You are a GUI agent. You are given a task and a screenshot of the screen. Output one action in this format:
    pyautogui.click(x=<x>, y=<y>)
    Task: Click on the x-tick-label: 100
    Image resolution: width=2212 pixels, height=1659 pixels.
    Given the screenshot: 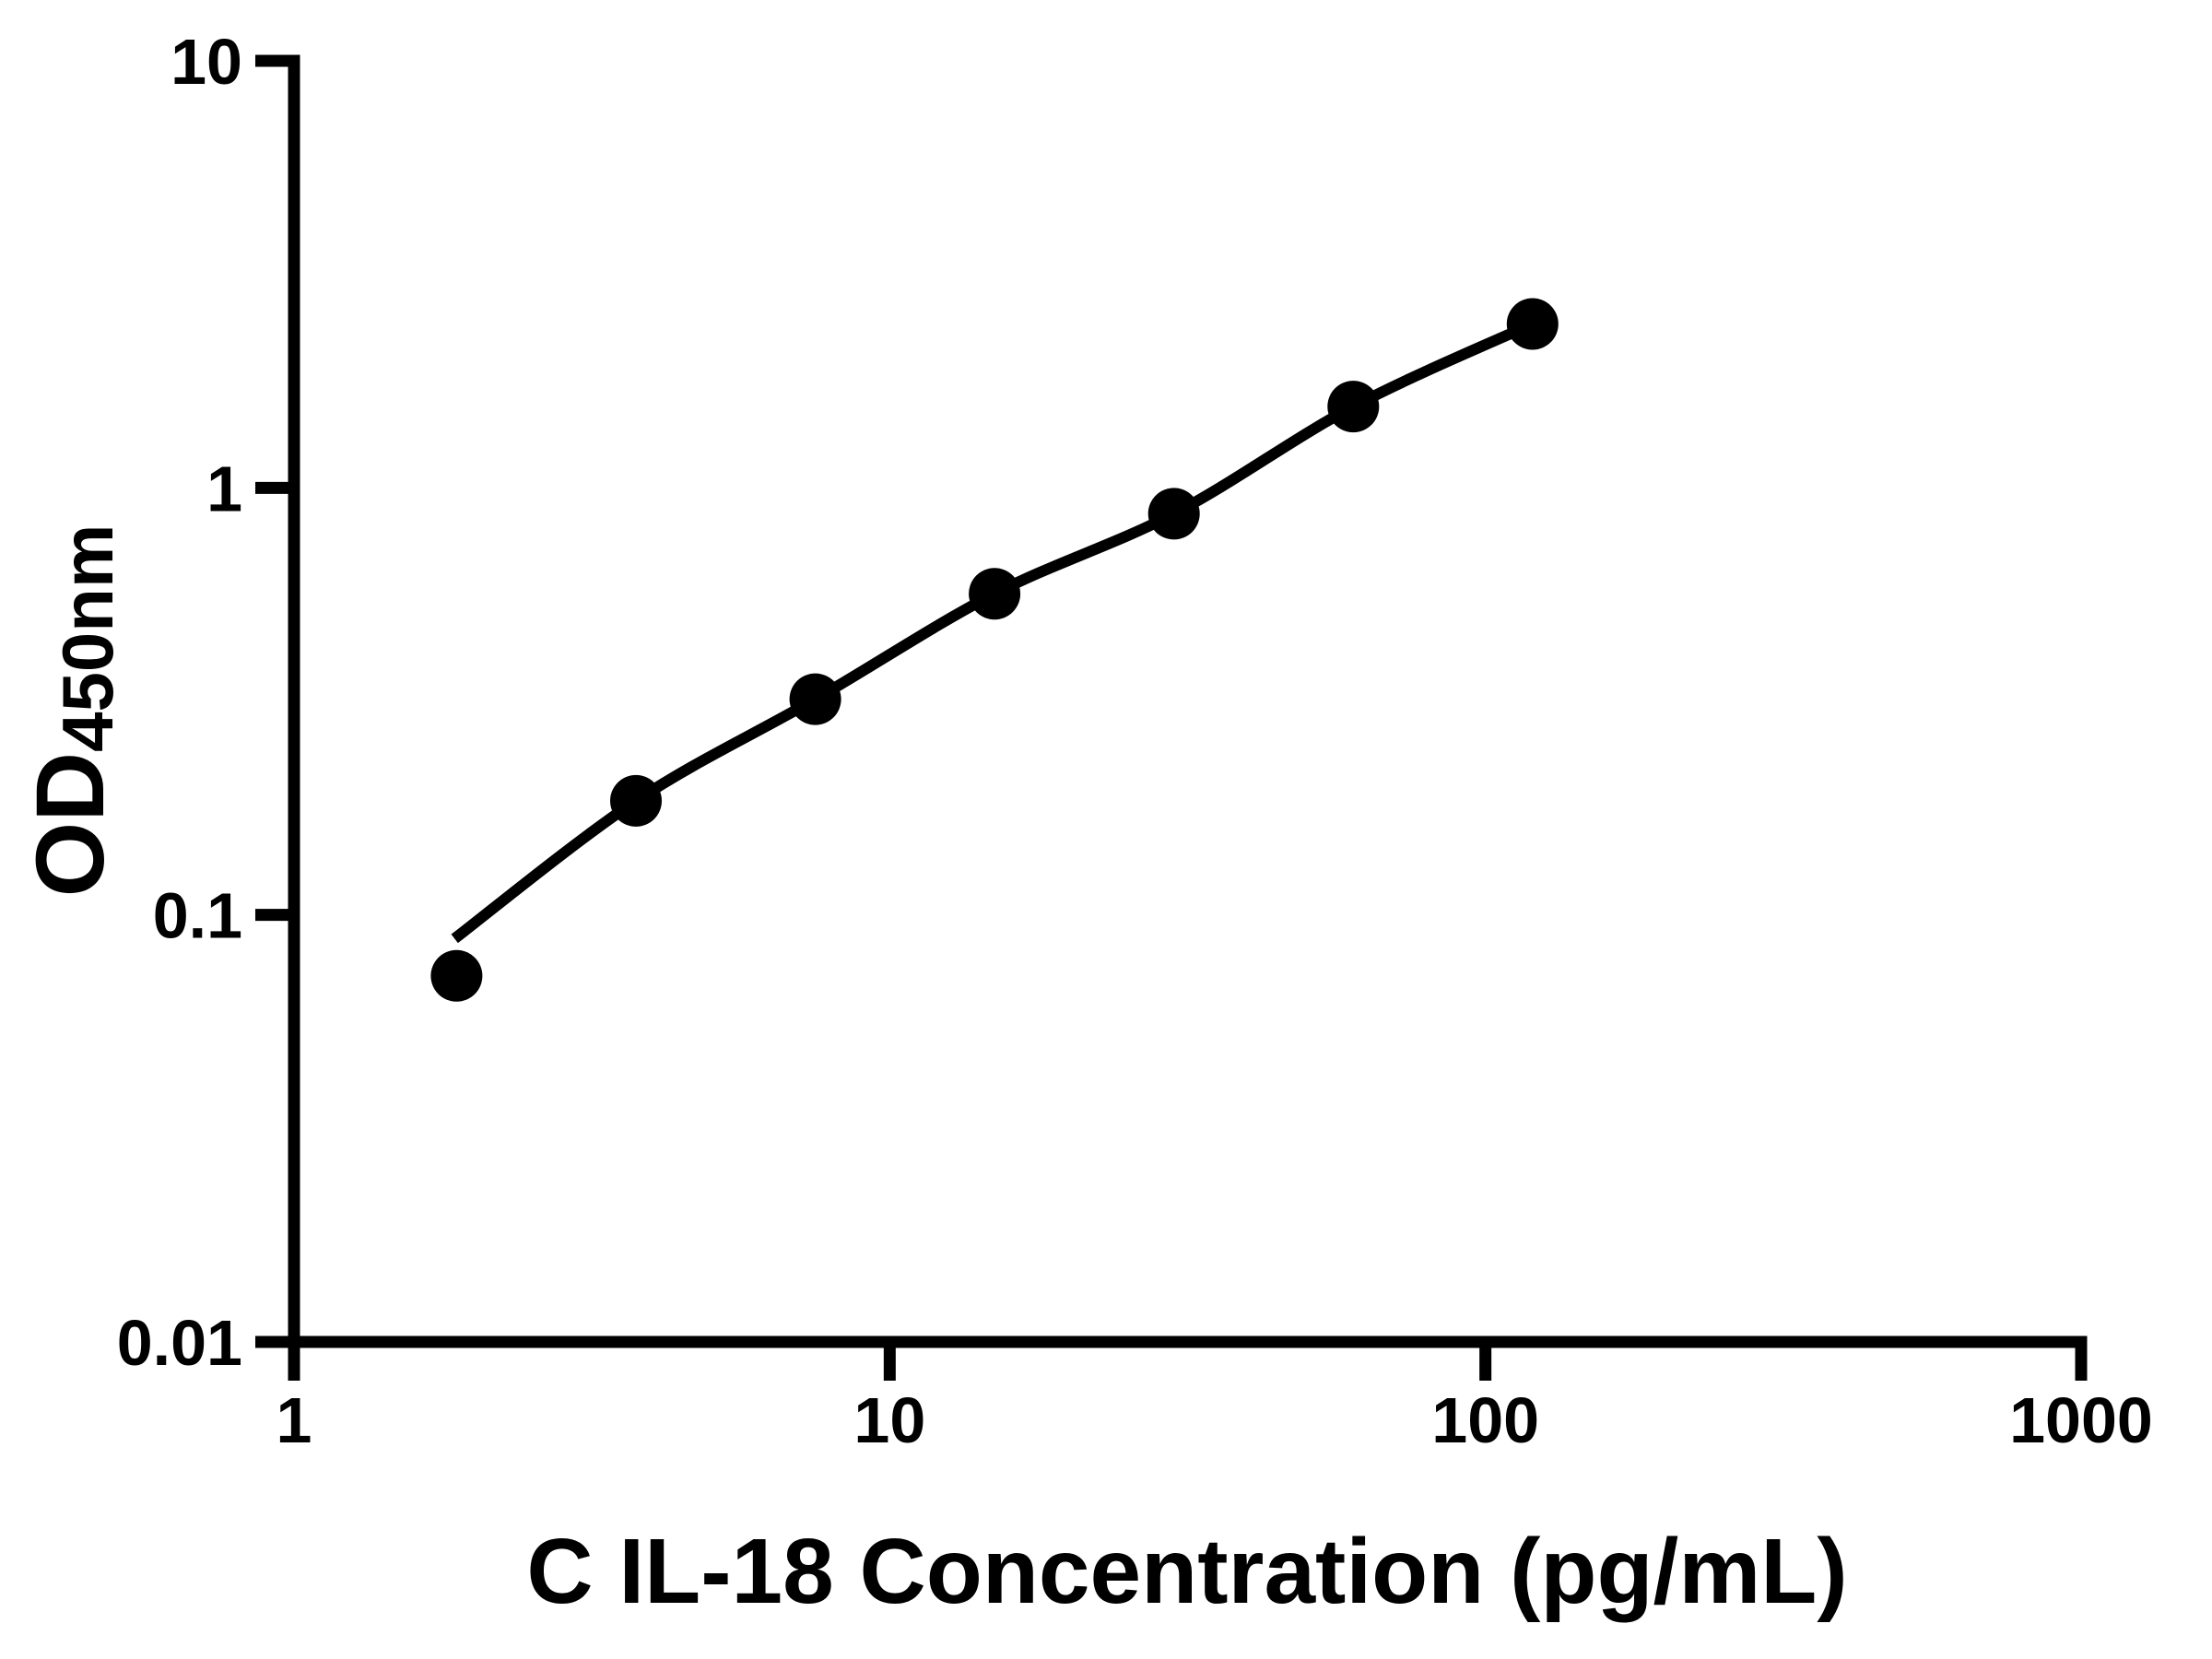 What is the action you would take?
    pyautogui.click(x=1485, y=1420)
    